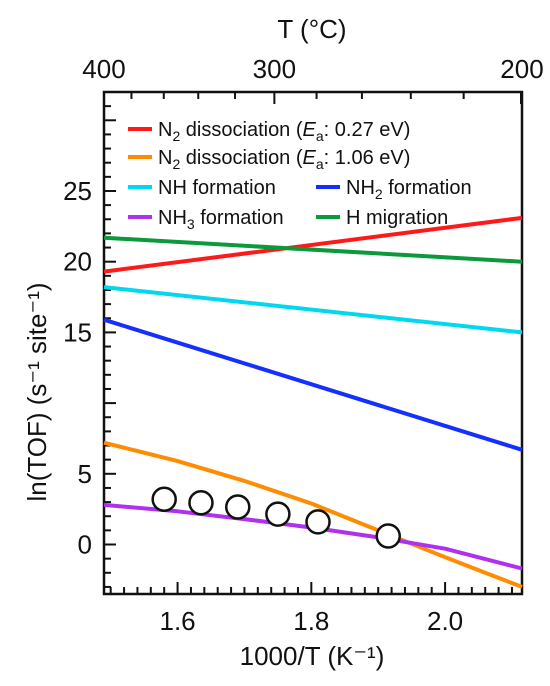 The width and height of the screenshot is (550, 686). What do you see at coordinates (221, 219) in the screenshot?
I see `legend-label: NH3 formation` at bounding box center [221, 219].